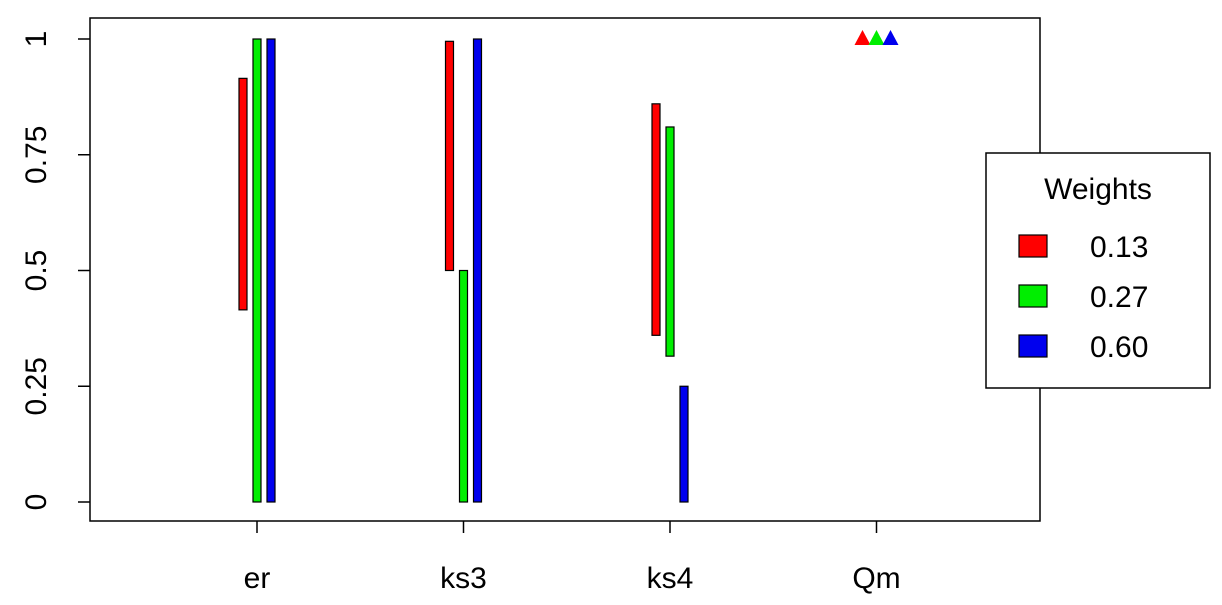  Describe the element at coordinates (36, 271) in the screenshot. I see `y-tick-label: 0.5` at that location.